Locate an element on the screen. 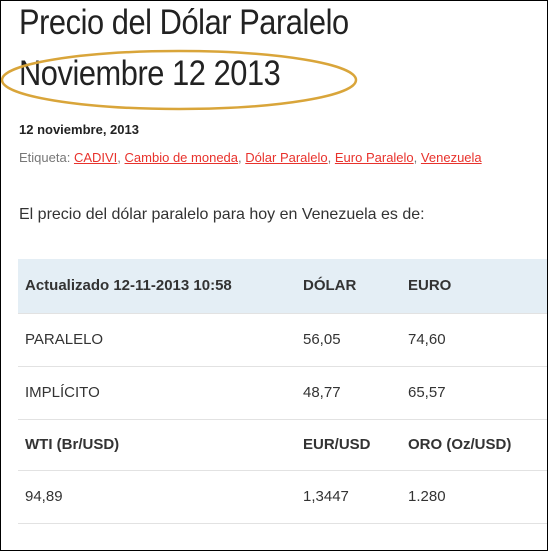  table-cell: ORO (Oz/USD) is located at coordinates (460, 444).